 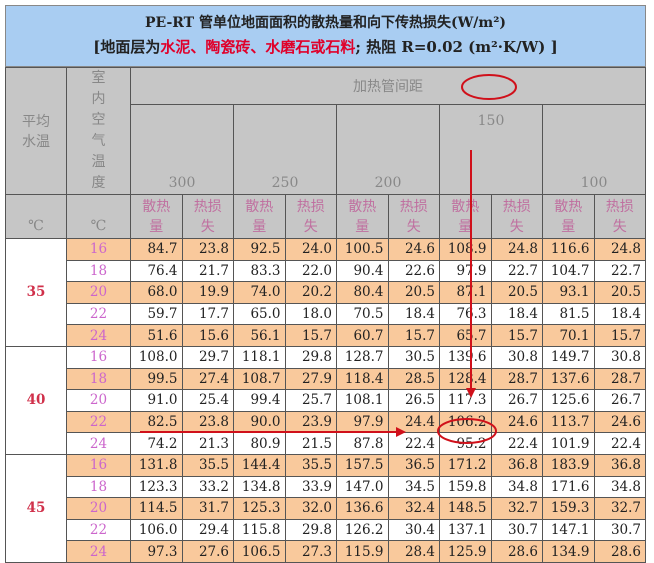 What do you see at coordinates (516, 487) in the screenshot?
I see `heat-loss-cell: 34.8` at bounding box center [516, 487].